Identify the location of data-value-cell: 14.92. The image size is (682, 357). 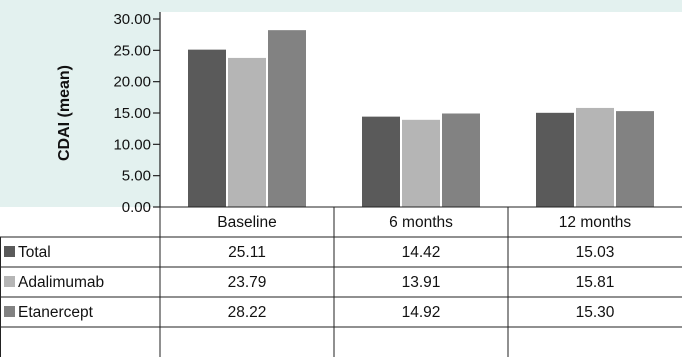
(421, 312).